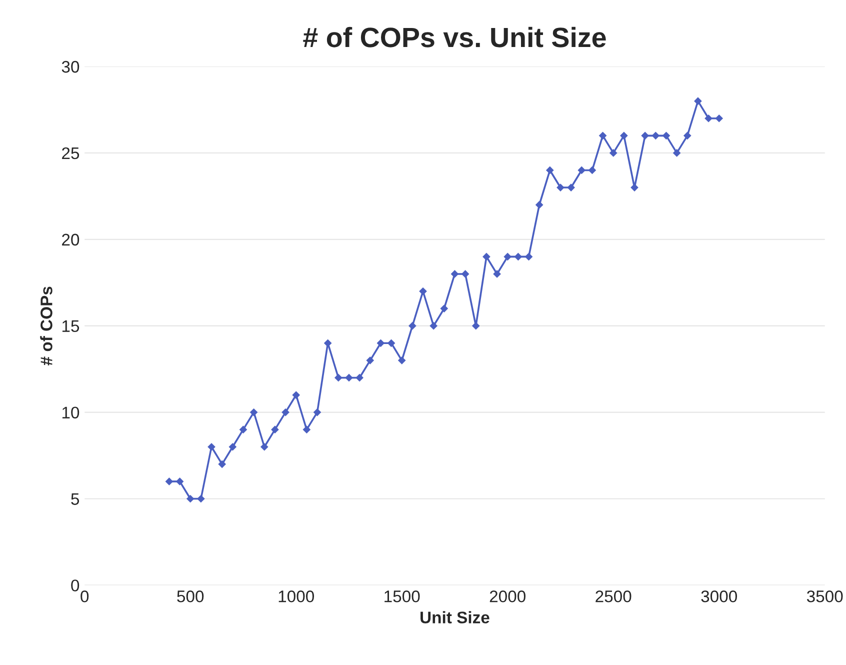 This screenshot has width=846, height=665. Describe the element at coordinates (614, 596) in the screenshot. I see `x-tick-label: 2500` at that location.